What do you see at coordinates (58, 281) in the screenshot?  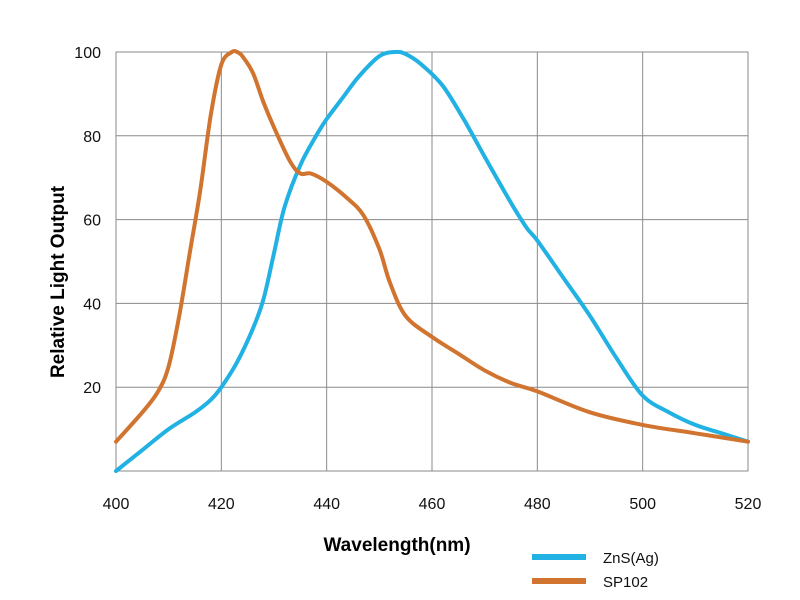 I see `y-axis-title: Relative Light Output` at bounding box center [58, 281].